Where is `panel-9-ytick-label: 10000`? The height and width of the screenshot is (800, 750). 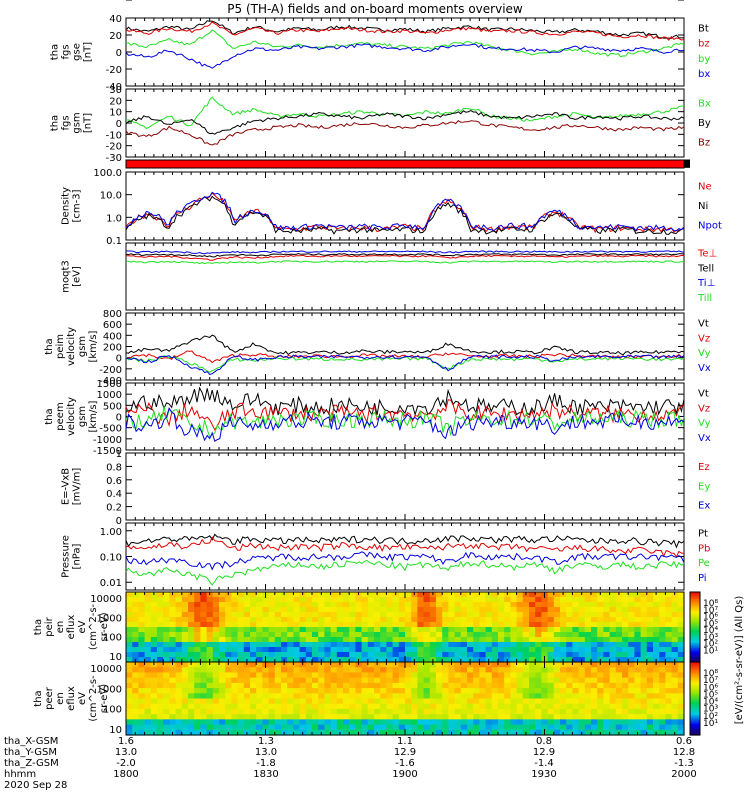
panel-9-ytick-label: 10000 is located at coordinates (106, 669).